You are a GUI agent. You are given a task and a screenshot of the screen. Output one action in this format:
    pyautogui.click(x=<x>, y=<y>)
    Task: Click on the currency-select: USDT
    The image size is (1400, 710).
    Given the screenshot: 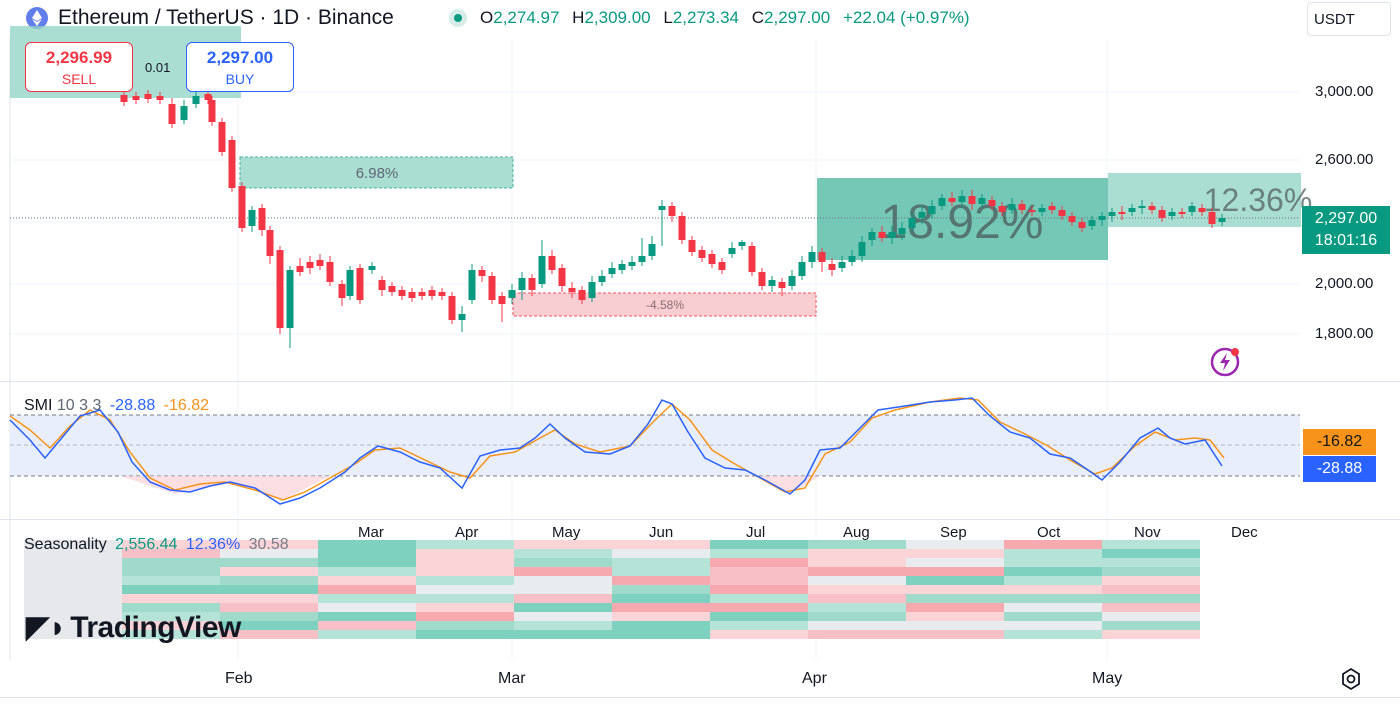 What is the action you would take?
    pyautogui.click(x=1349, y=19)
    